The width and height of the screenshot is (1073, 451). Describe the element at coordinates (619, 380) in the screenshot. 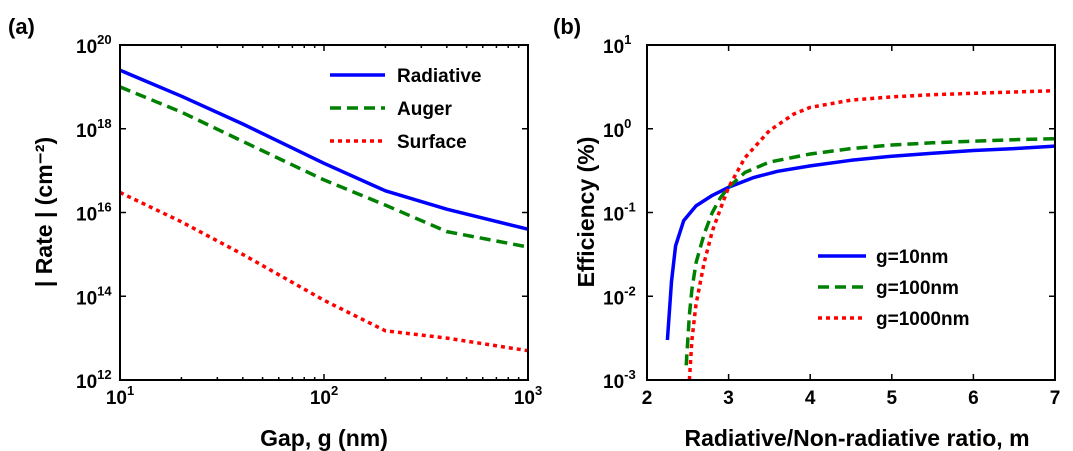

I see `y-tick-label: 10⁻³` at that location.